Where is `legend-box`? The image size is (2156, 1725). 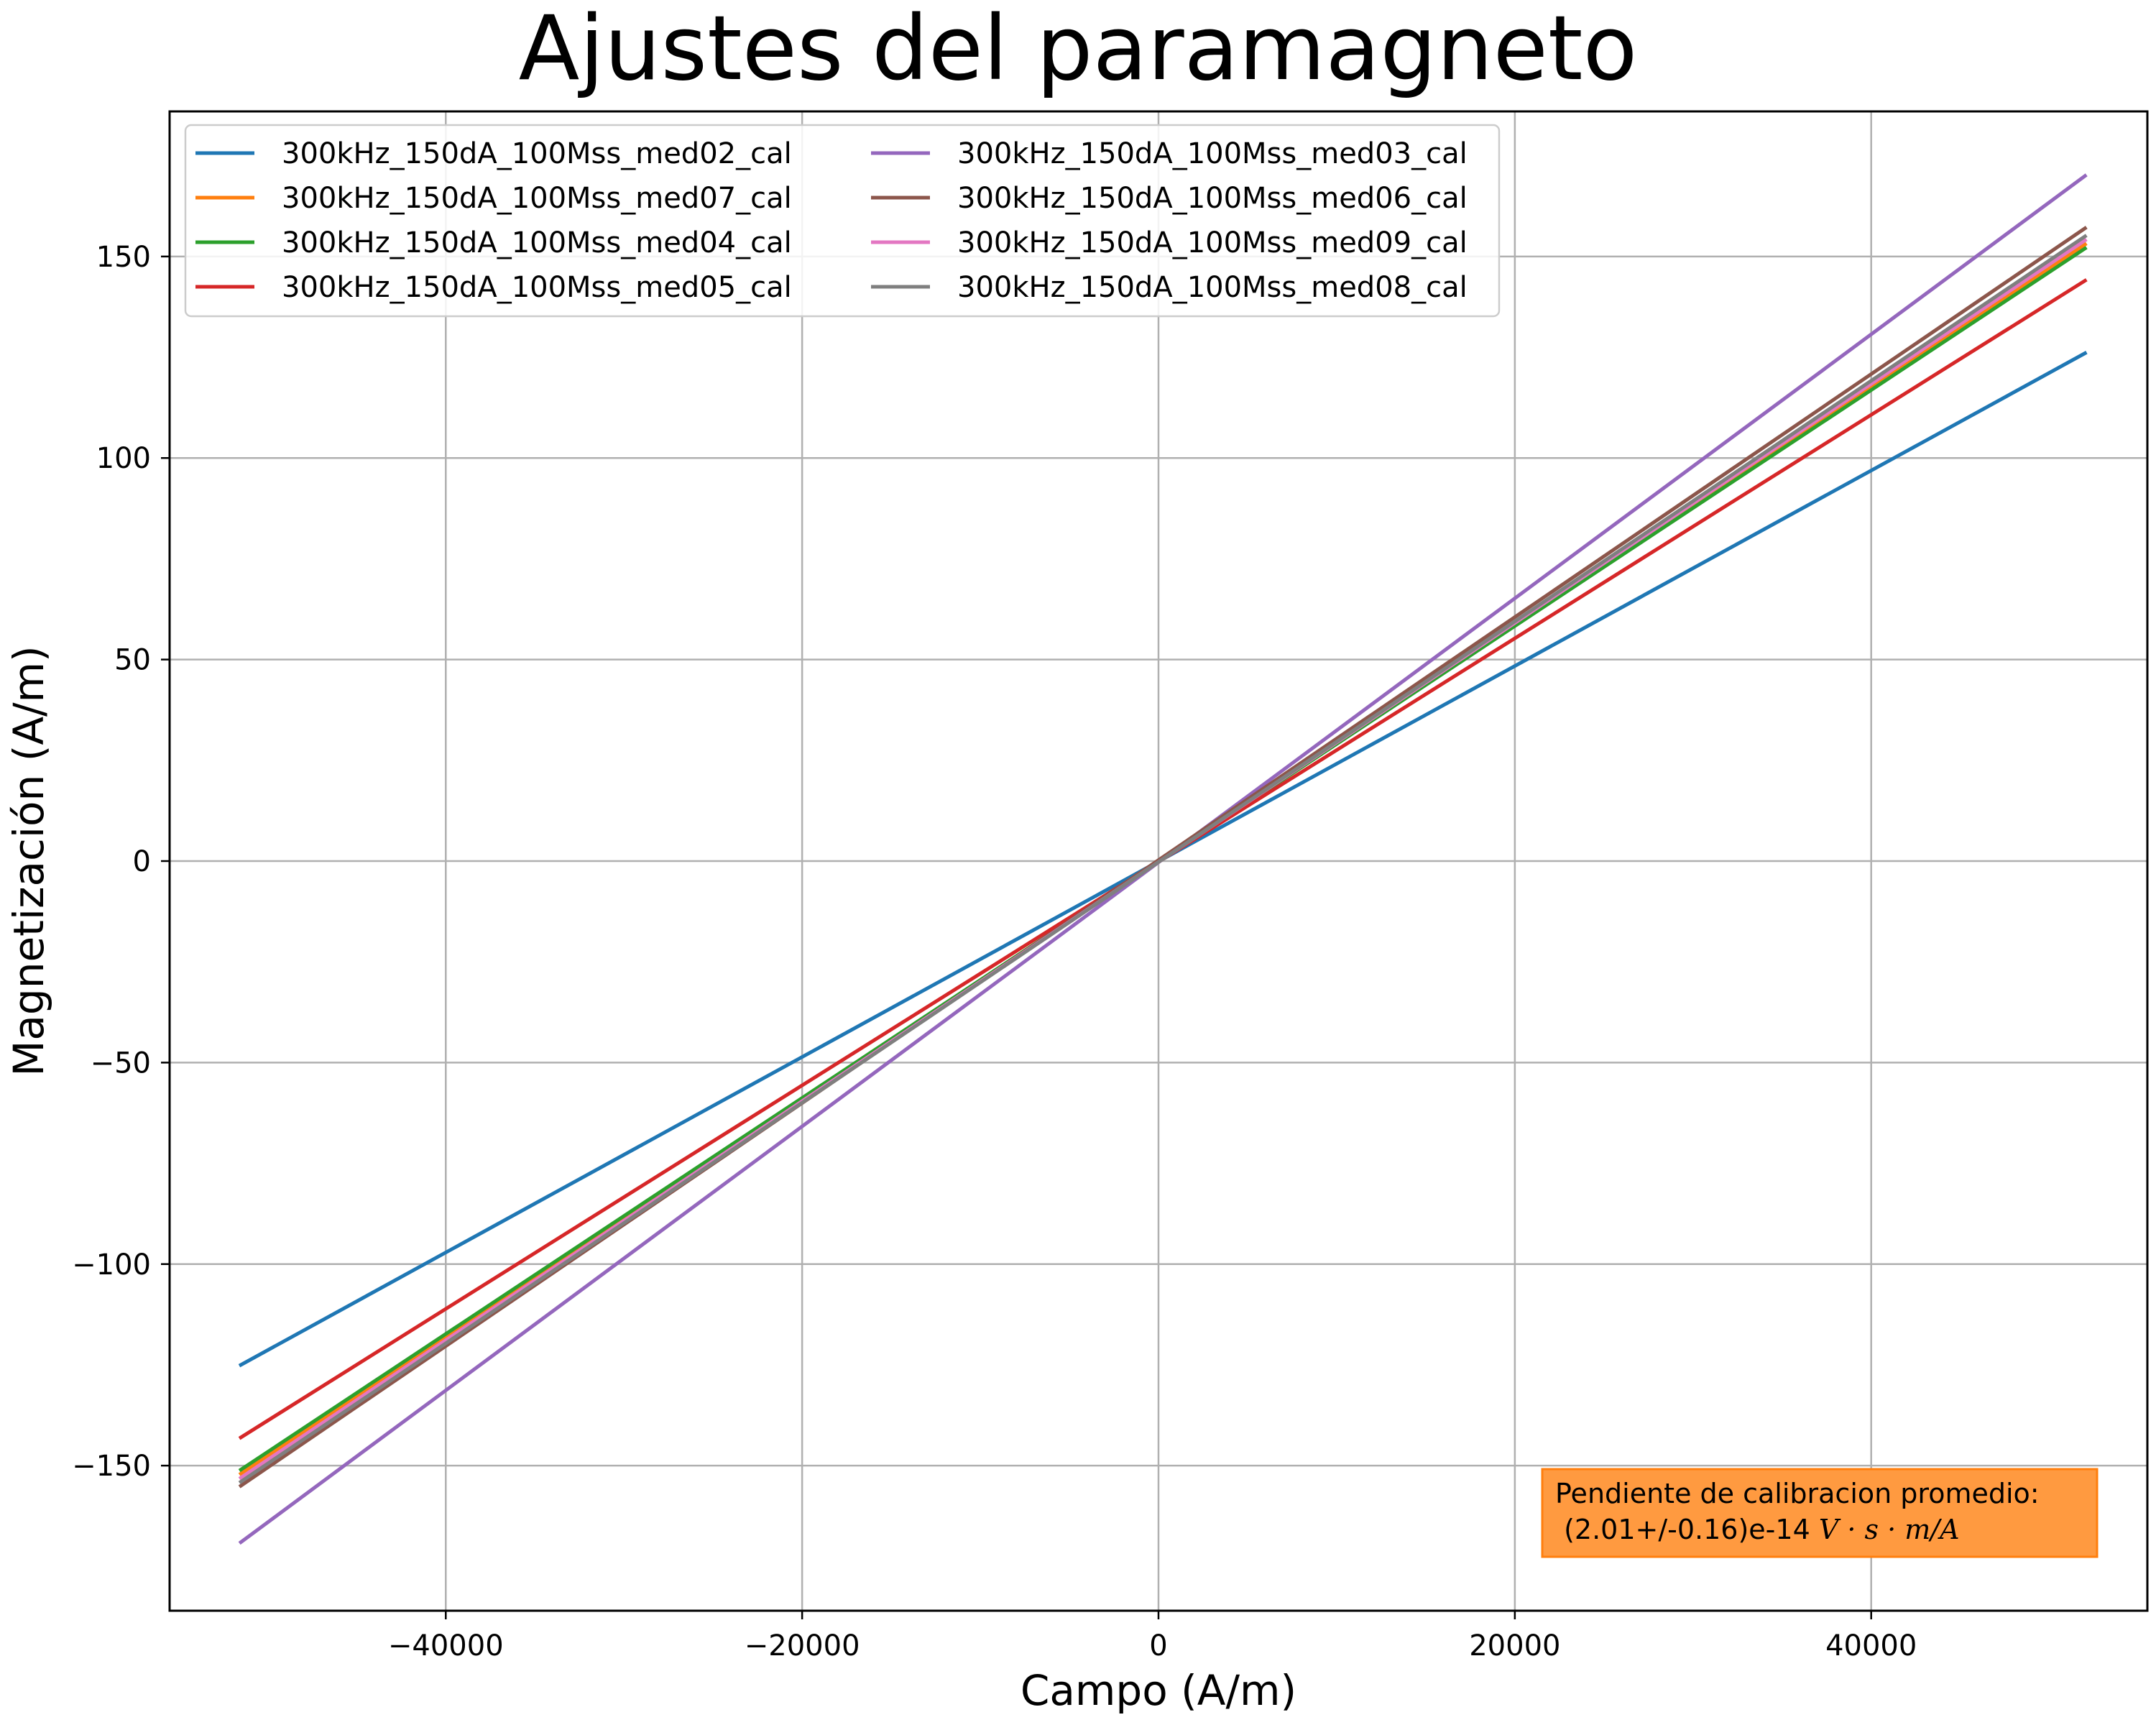 legend-box is located at coordinates (842, 221).